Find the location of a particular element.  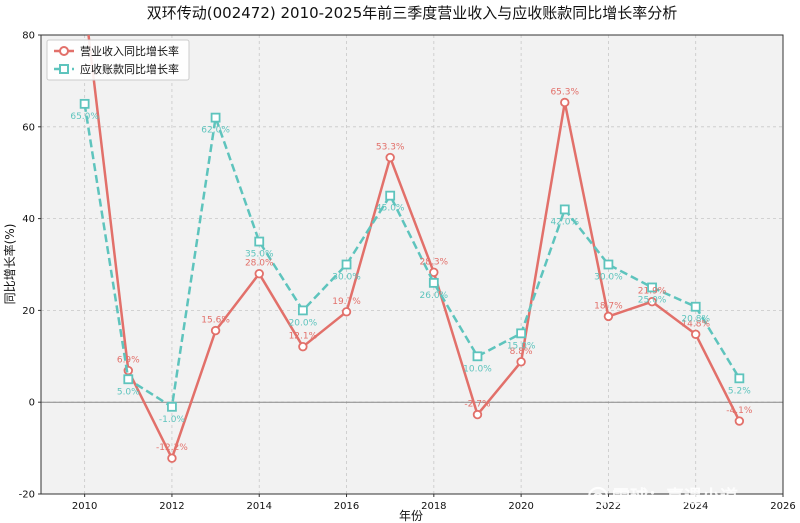

data-label: 20.8% is located at coordinates (695, 320).